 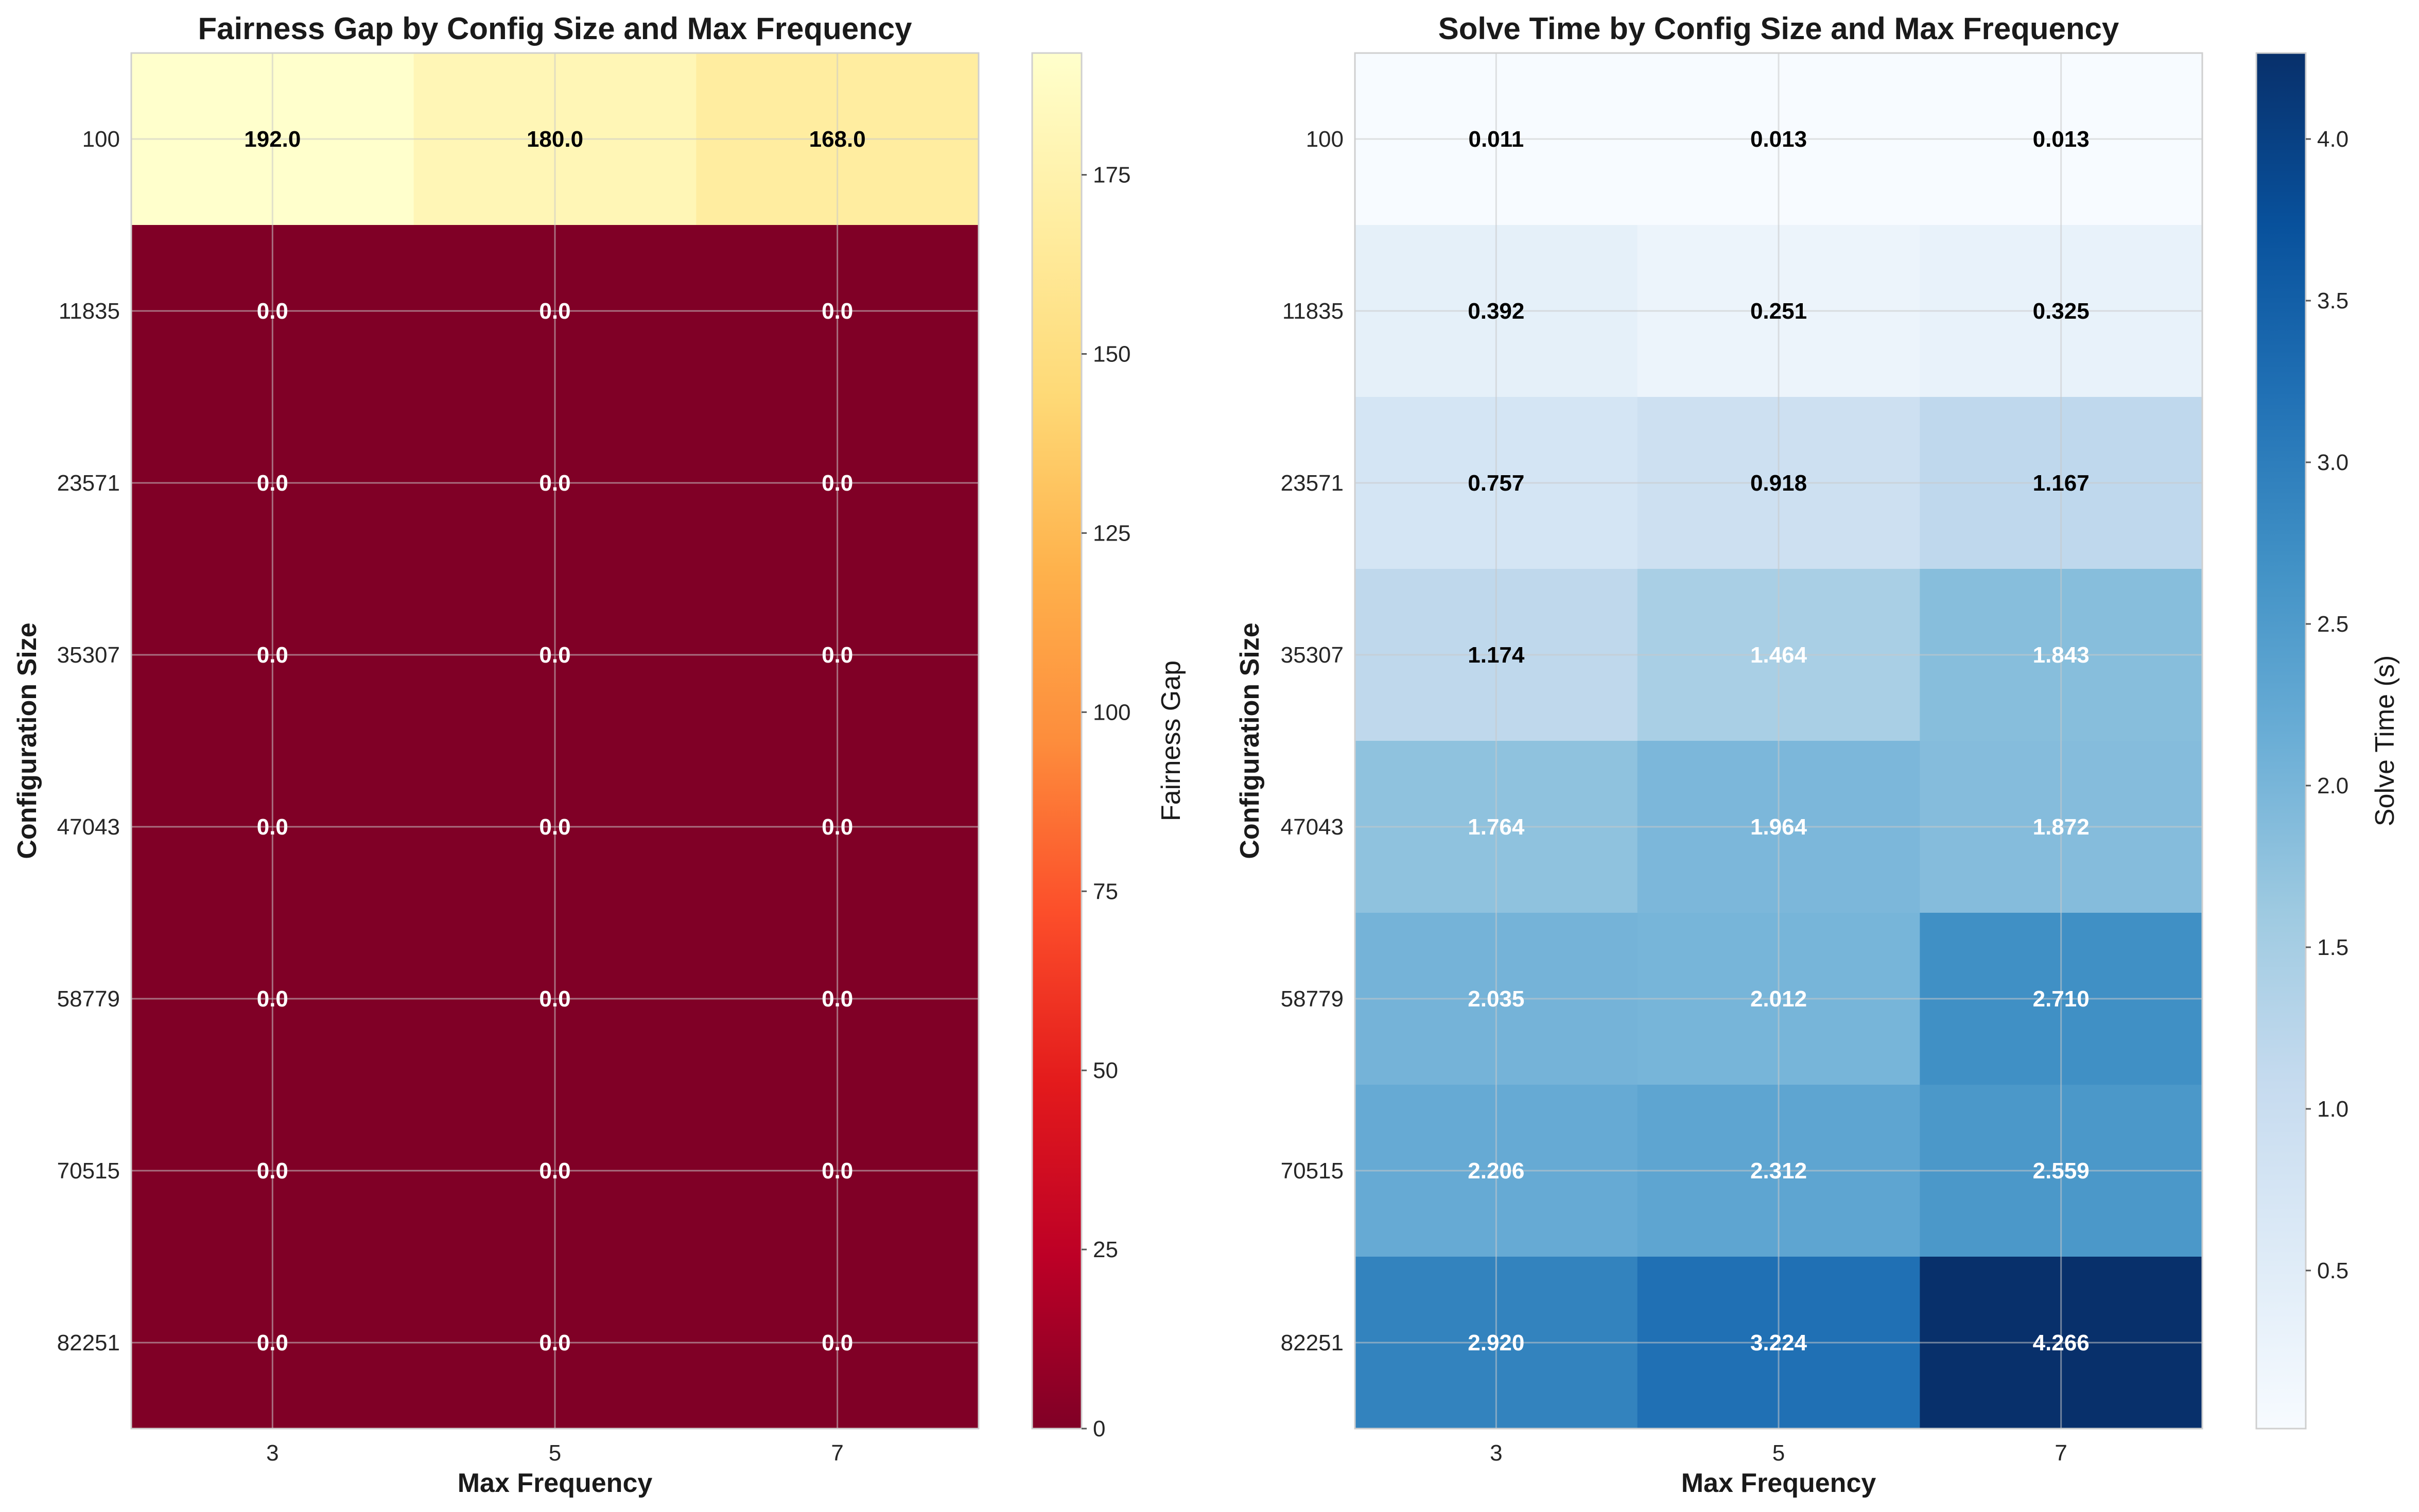 What do you see at coordinates (838, 139) in the screenshot?
I see `fairness-gap-value-label-r0-c2: 168.0` at bounding box center [838, 139].